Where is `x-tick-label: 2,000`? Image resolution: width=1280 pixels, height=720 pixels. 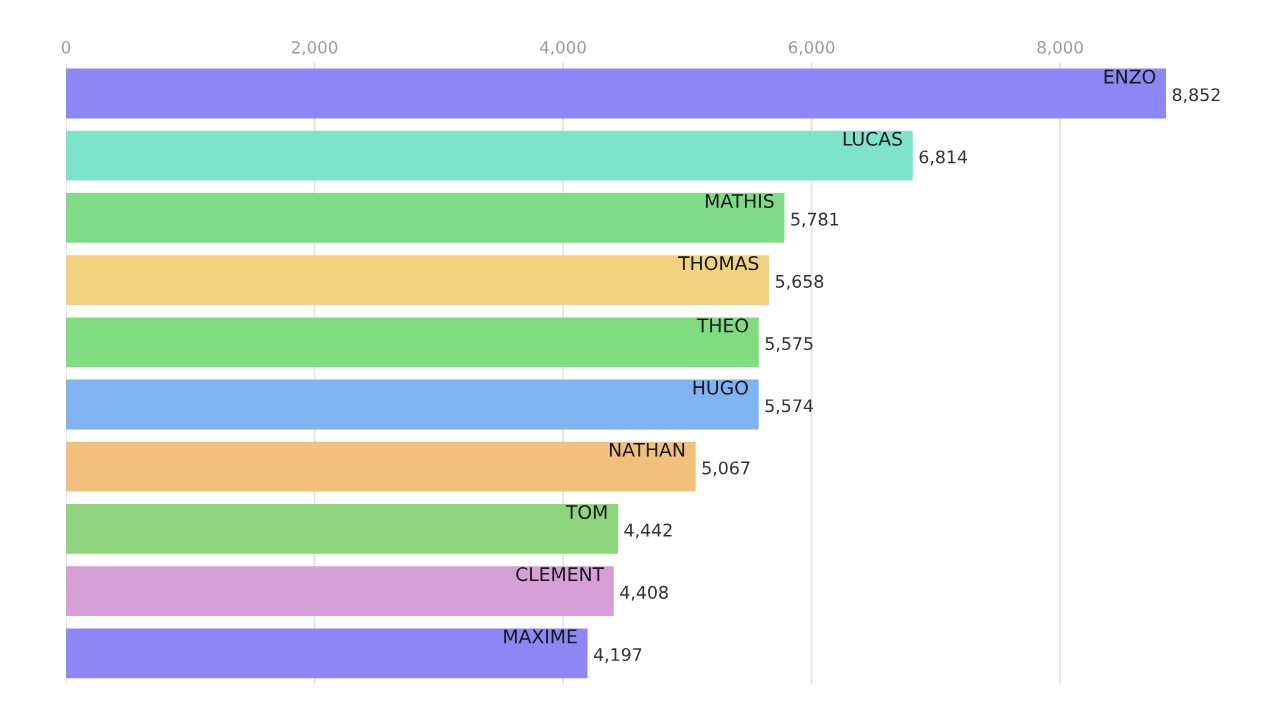
x-tick-label: 2,000 is located at coordinates (314, 48).